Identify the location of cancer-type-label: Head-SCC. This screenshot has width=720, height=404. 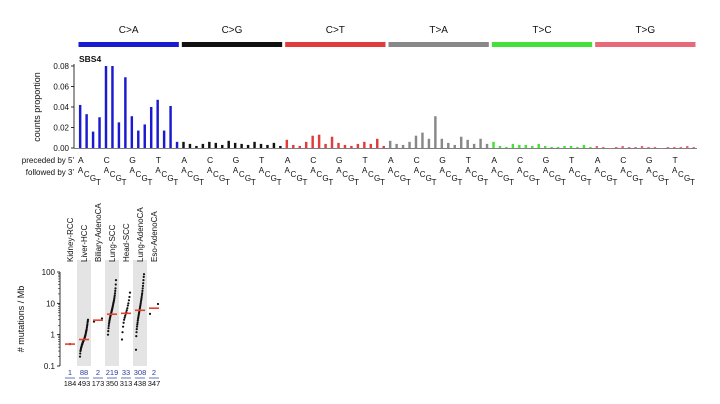
(126, 242).